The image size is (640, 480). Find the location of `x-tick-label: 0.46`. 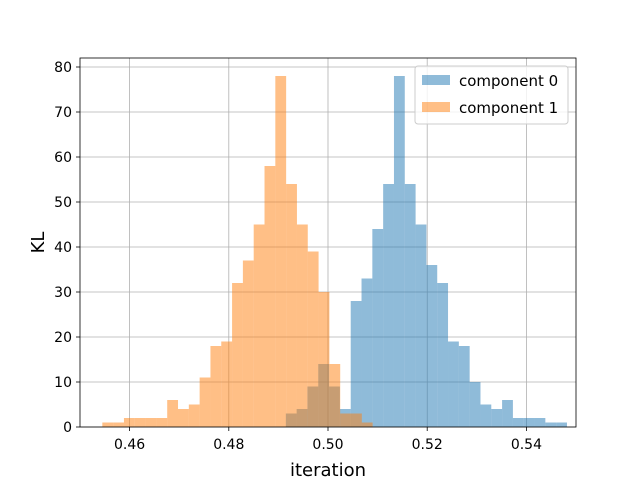

x-tick-label: 0.46 is located at coordinates (129, 445).